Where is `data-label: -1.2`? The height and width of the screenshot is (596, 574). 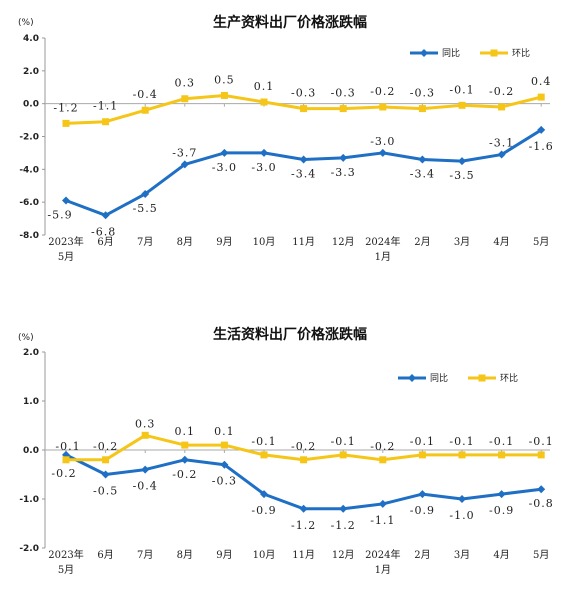
data-label: -1.2 is located at coordinates (343, 525).